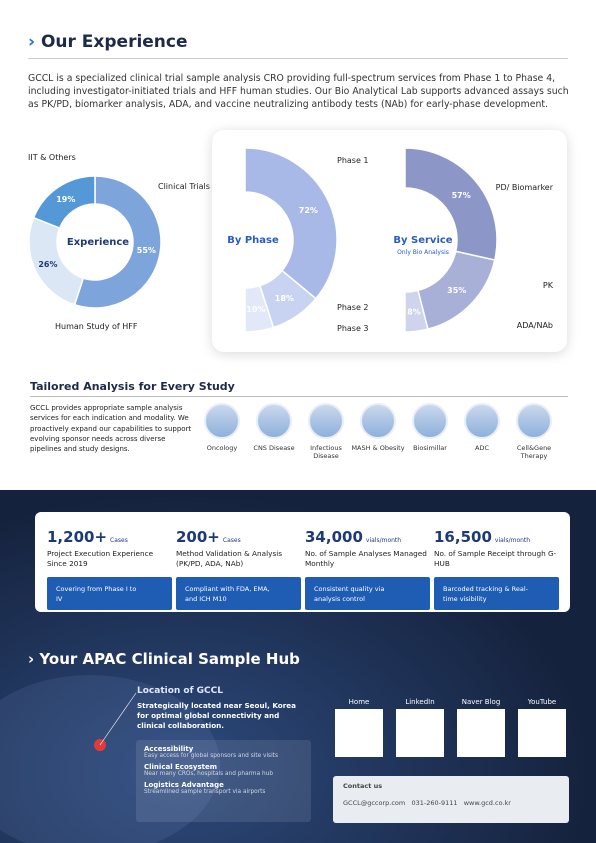  Describe the element at coordinates (274, 448) in the screenshot. I see `item-label: CNS Disease` at that location.